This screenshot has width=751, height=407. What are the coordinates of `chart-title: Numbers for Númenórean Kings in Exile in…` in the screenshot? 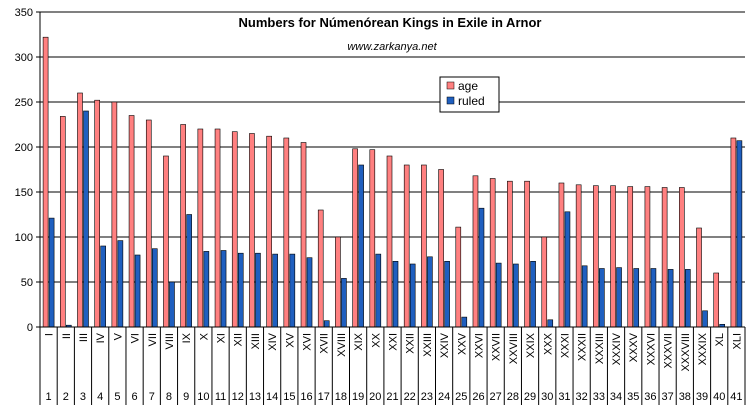 It's located at (390, 22).